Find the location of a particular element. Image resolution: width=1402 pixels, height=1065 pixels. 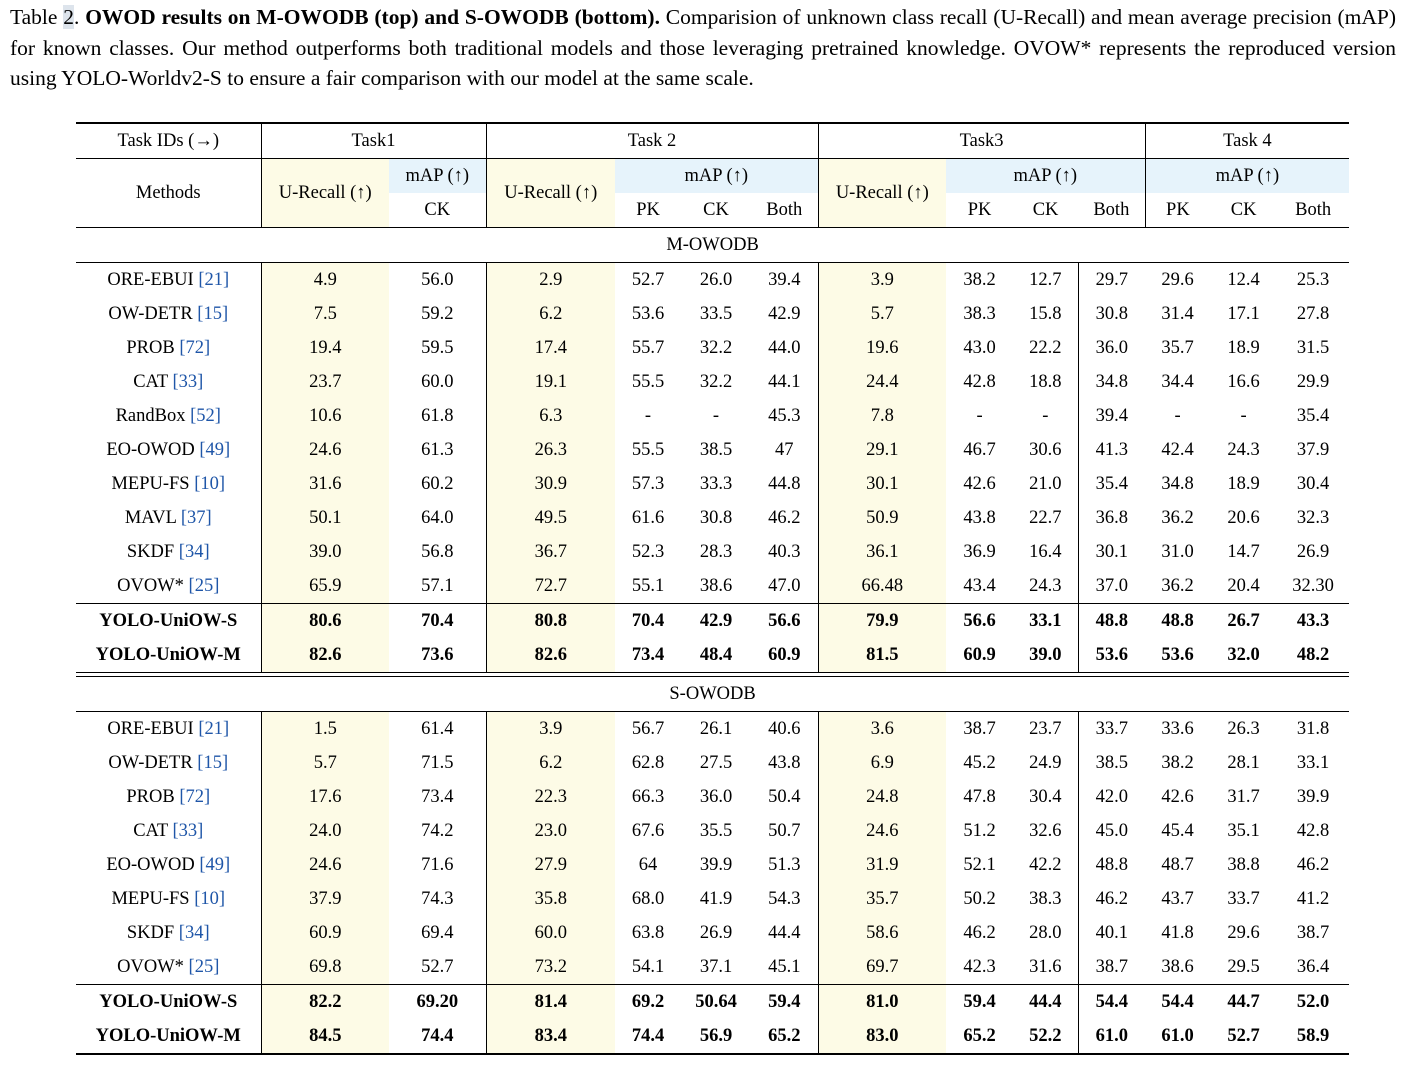

t4-both-header: Both is located at coordinates (1313, 209).